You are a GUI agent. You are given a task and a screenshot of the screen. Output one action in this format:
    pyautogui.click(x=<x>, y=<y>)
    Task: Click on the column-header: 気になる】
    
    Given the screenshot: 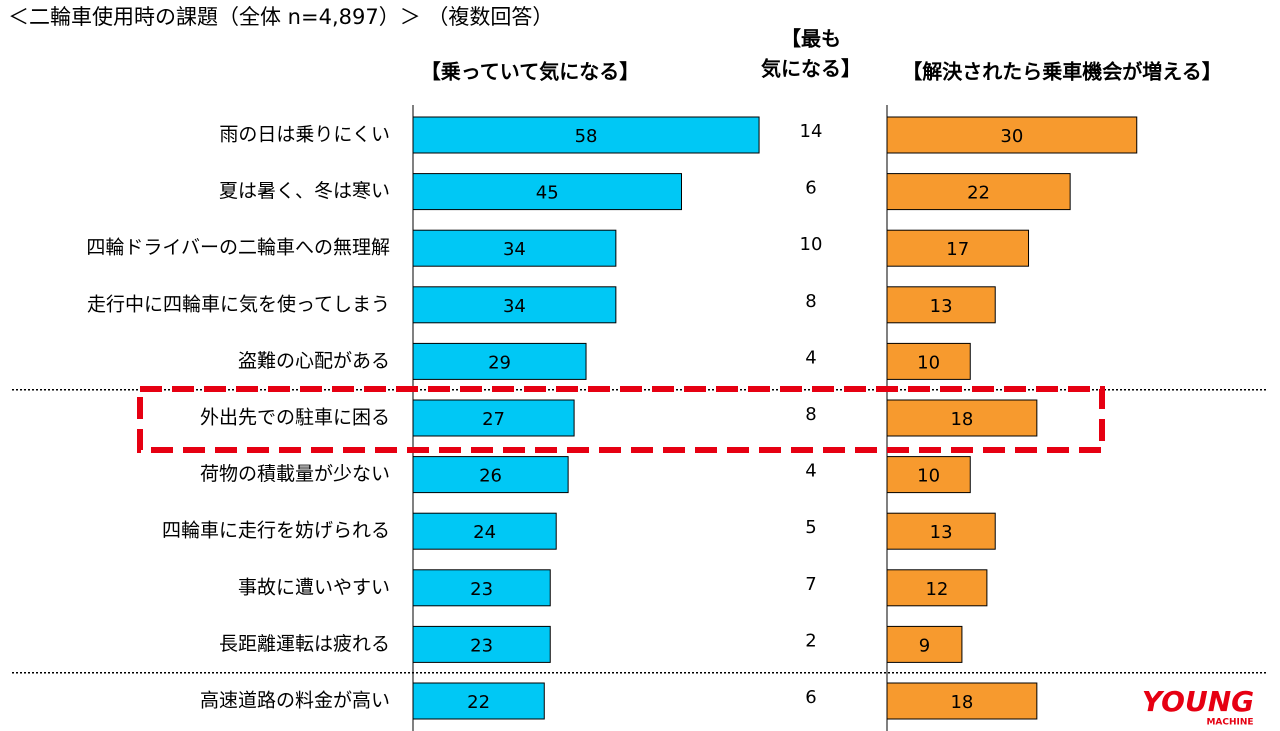 What is the action you would take?
    pyautogui.click(x=811, y=69)
    